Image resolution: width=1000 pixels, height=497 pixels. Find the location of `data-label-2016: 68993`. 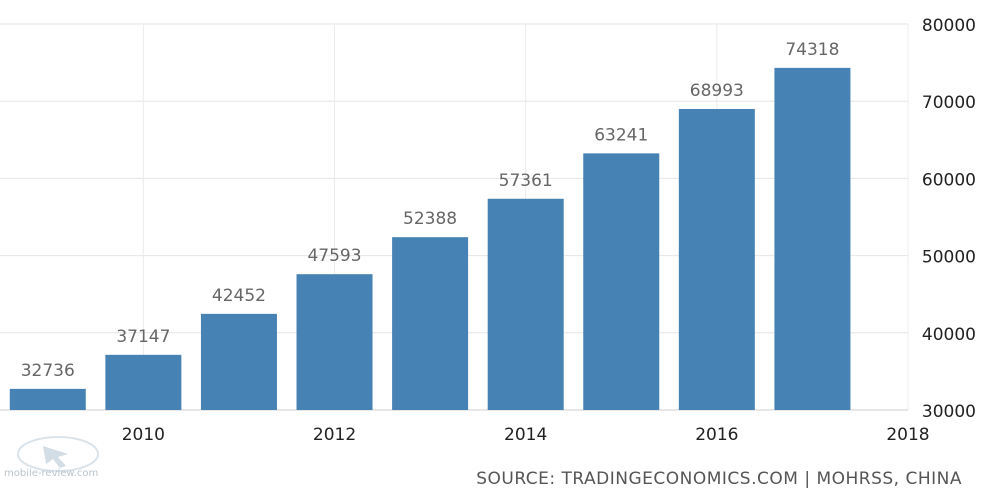

data-label-2016: 68993 is located at coordinates (717, 91).